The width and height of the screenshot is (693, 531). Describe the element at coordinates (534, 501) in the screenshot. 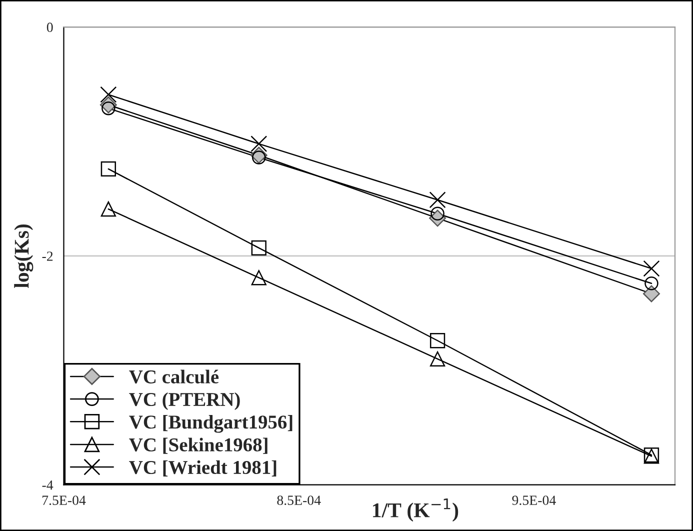

I see `x-tick-label: 9.5E-04` at that location.